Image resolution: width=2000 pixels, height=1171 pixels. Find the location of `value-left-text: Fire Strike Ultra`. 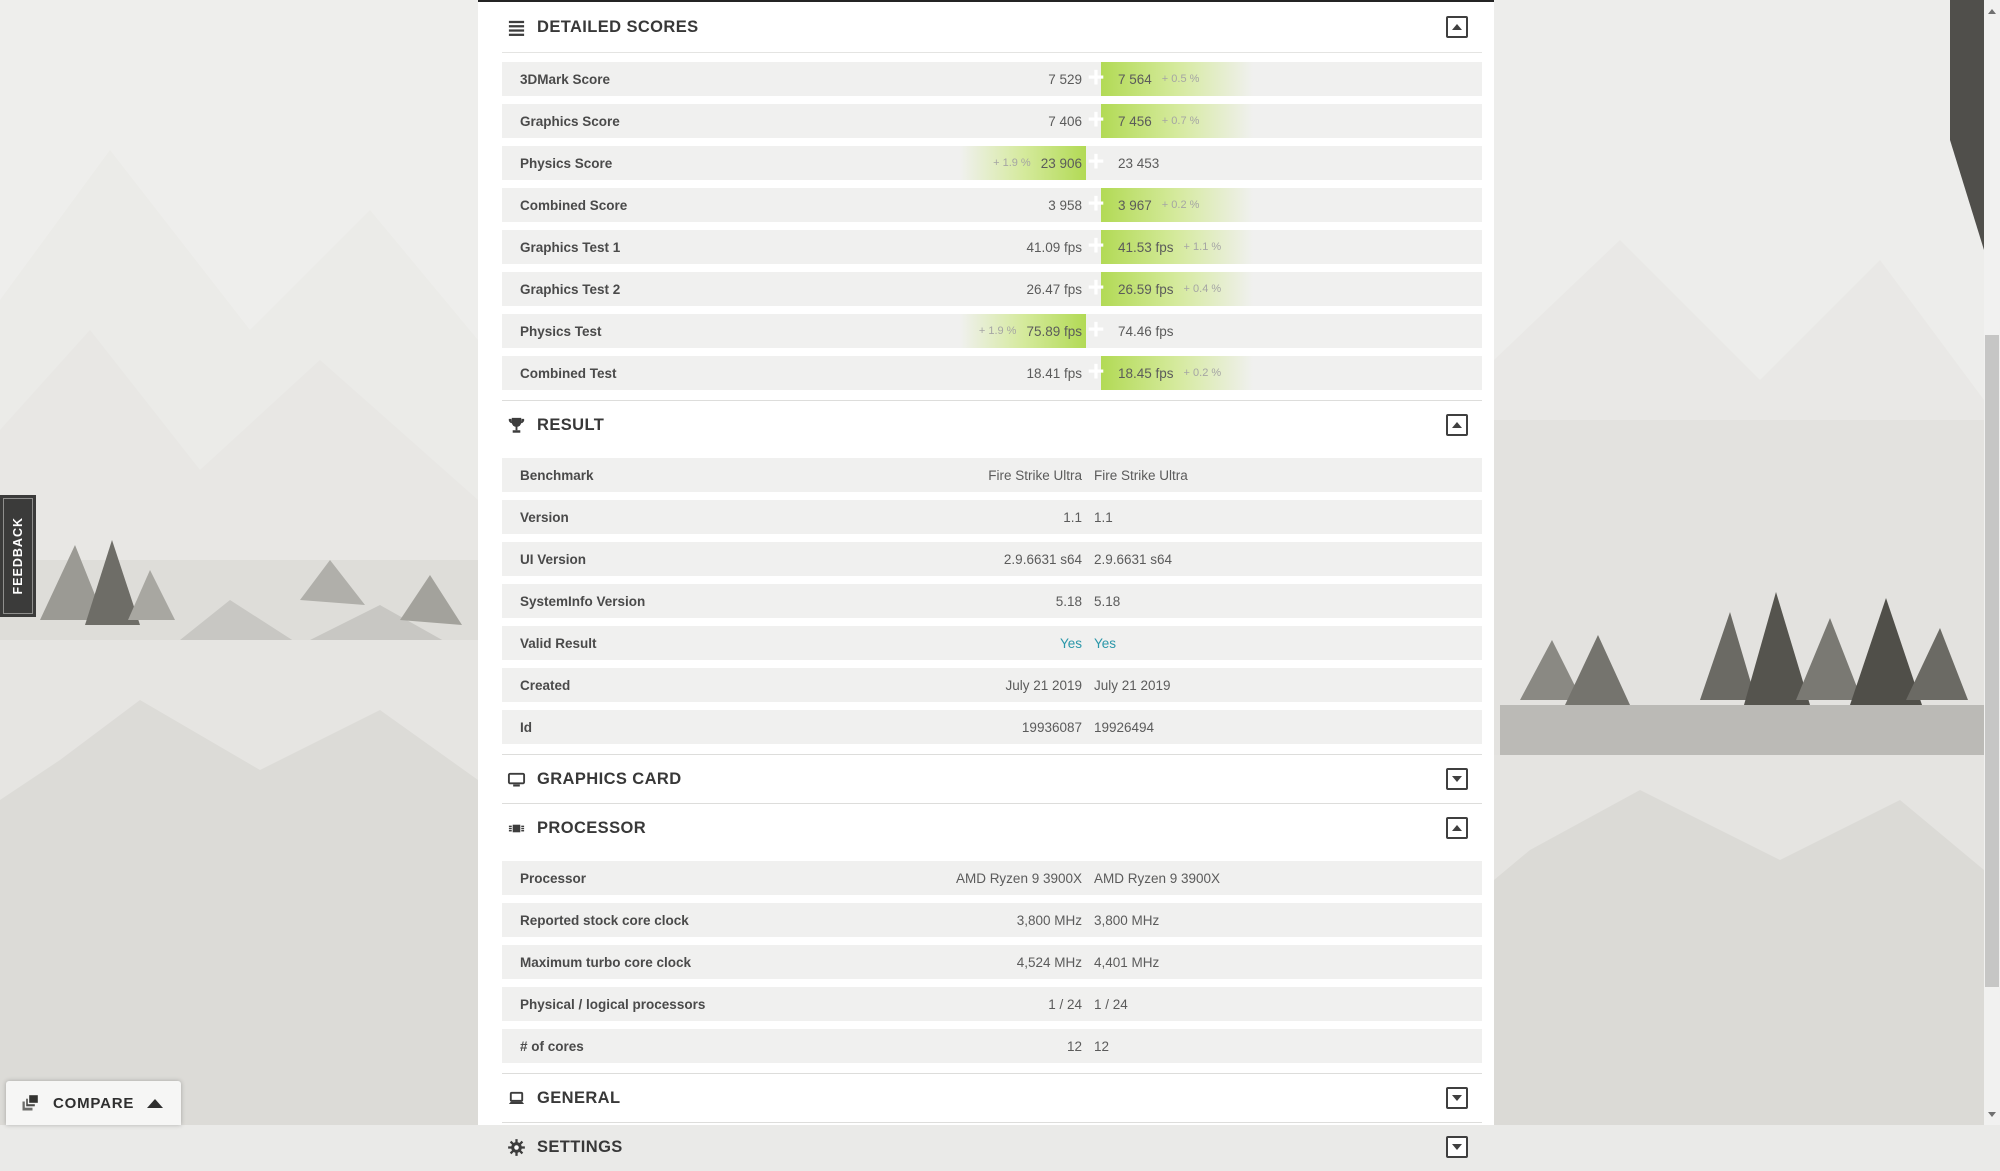

value-left-text: Fire Strike Ultra is located at coordinates (1035, 475).